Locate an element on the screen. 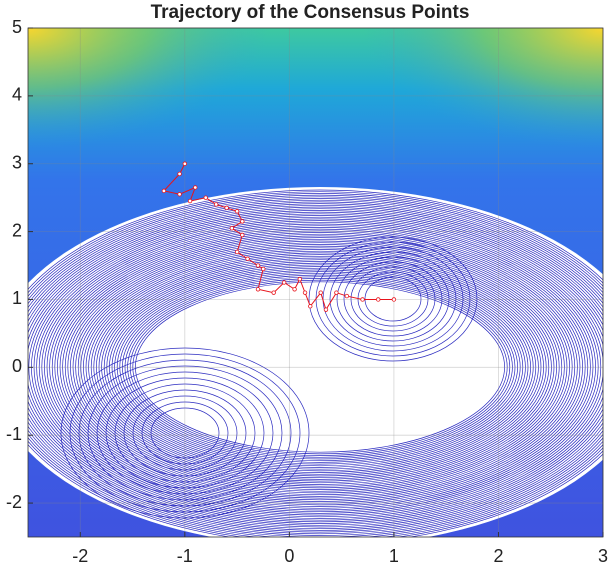  x-tick-label: -1 is located at coordinates (185, 556).